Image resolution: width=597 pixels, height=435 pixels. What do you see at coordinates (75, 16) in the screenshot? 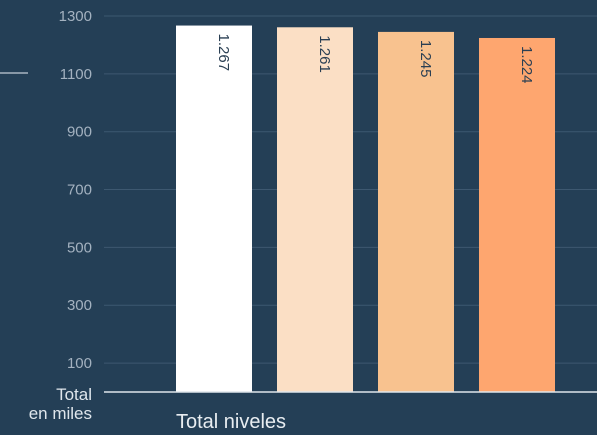
I see `y-tick-label: 1300` at bounding box center [75, 16].